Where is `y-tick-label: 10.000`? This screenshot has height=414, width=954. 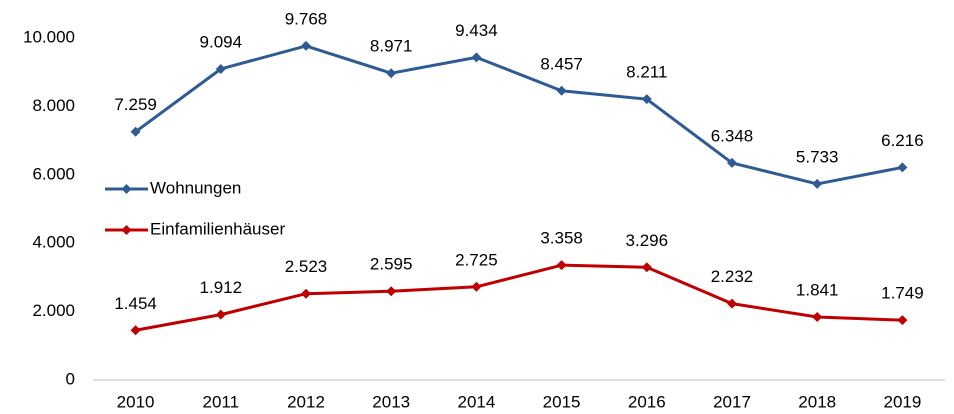
y-tick-label: 10.000 is located at coordinates (49, 36).